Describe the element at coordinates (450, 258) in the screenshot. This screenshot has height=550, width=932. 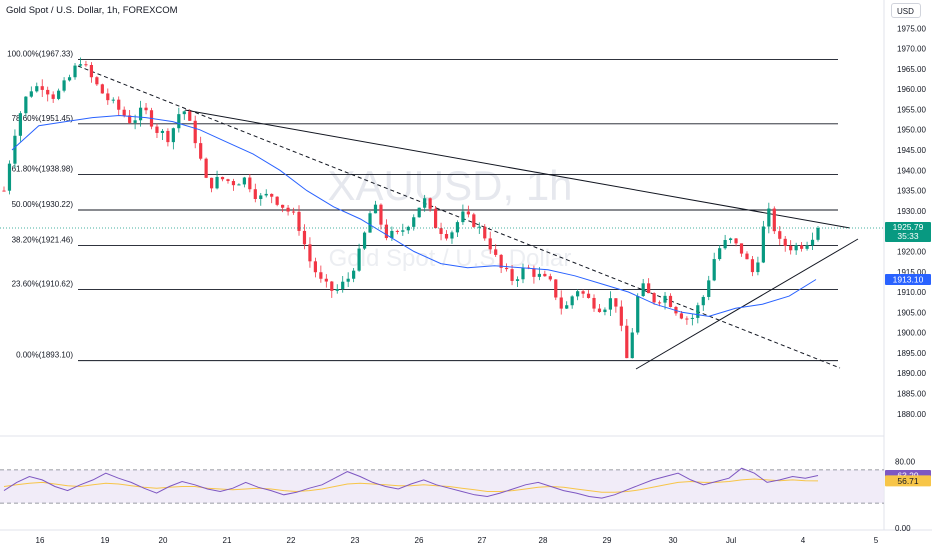
I see `watermark-name: Gold Spot / U.S. Dollar` at that location.